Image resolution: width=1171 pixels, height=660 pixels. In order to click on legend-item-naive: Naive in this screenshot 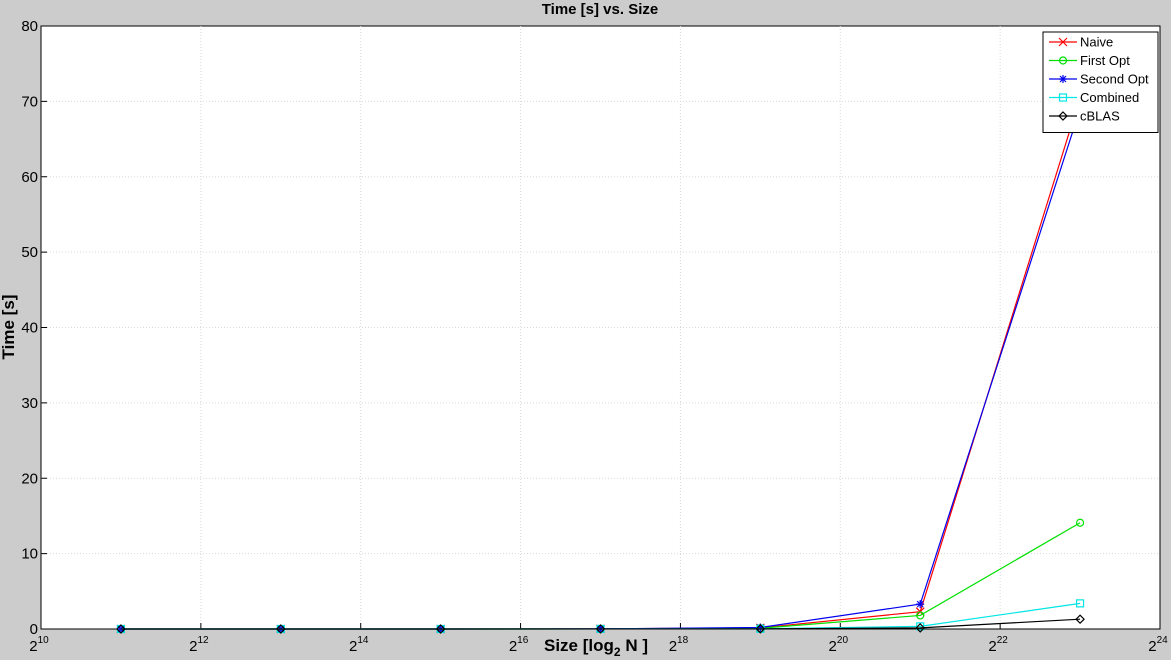, I will do `click(1081, 42)`.